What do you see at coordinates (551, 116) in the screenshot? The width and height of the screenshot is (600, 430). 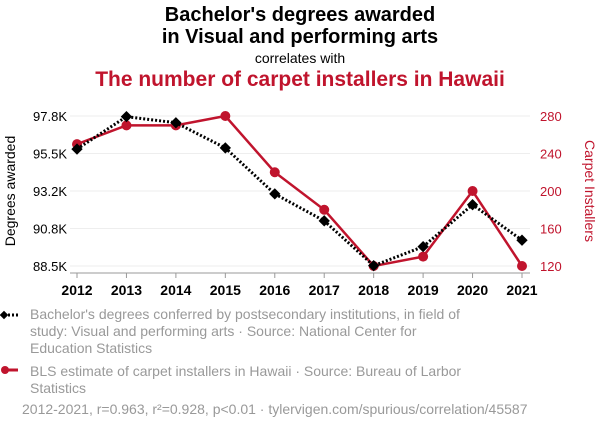 I see `y2-tick-label: 280` at bounding box center [551, 116].